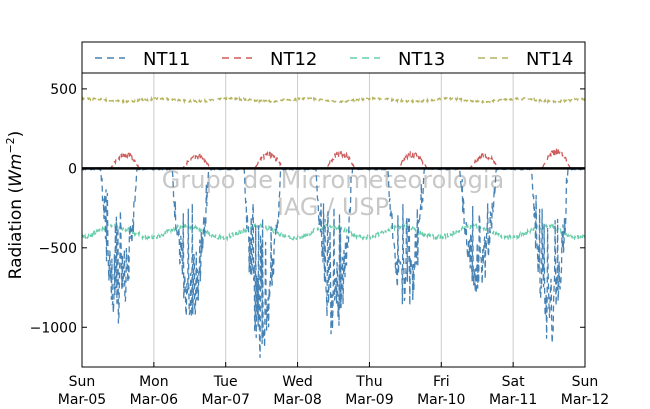  I want to click on x-tick-label-date: Mar-11, so click(513, 400).